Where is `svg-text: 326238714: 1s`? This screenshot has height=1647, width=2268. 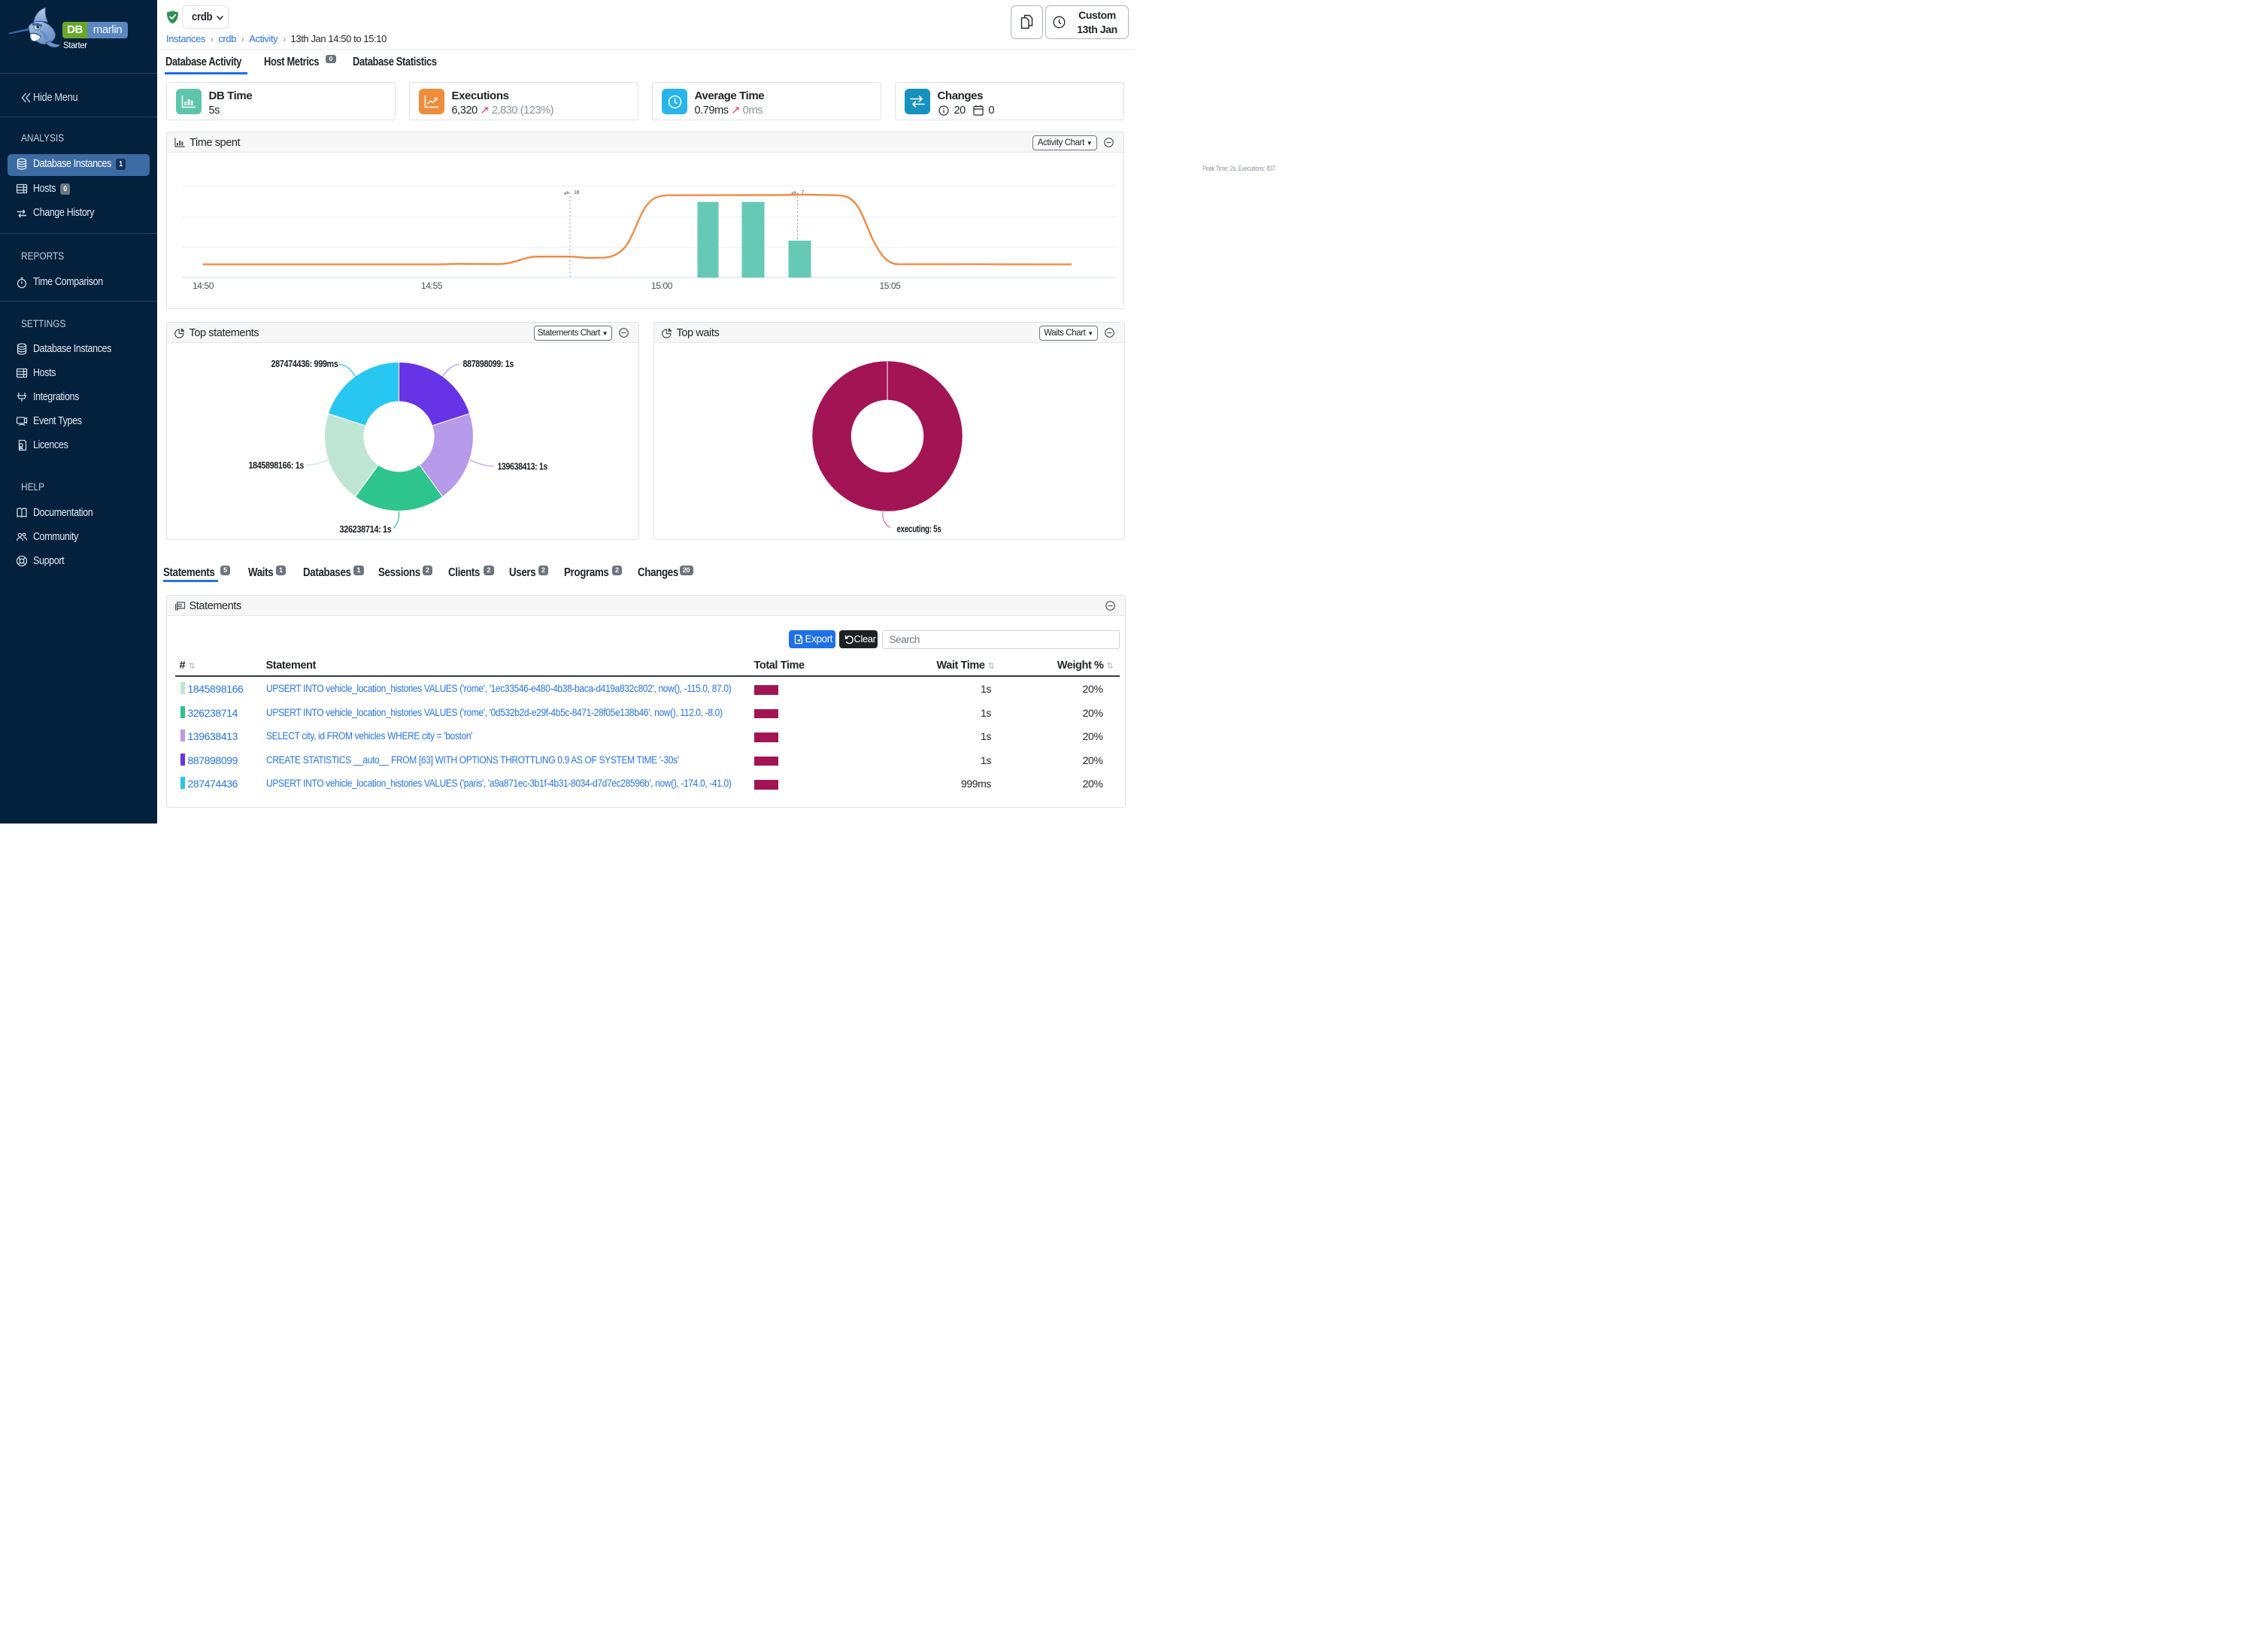 svg-text: 326238714: 1s is located at coordinates (365, 529).